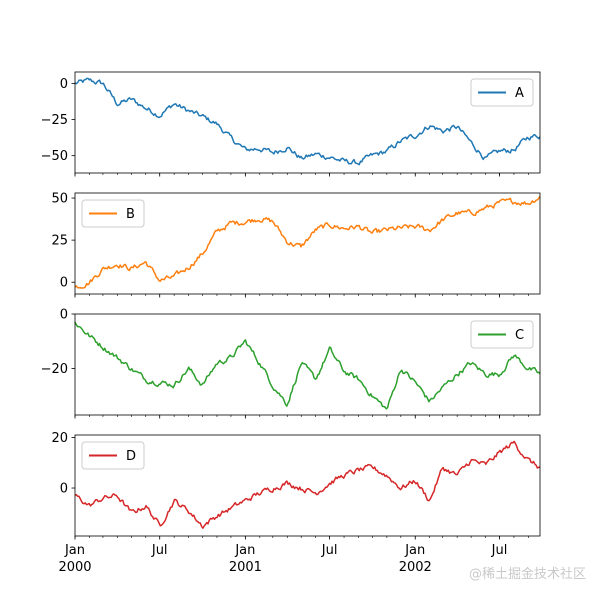 The image size is (600, 600). I want to click on subplot-A: 0 −25 −50 A, so click(291, 124).